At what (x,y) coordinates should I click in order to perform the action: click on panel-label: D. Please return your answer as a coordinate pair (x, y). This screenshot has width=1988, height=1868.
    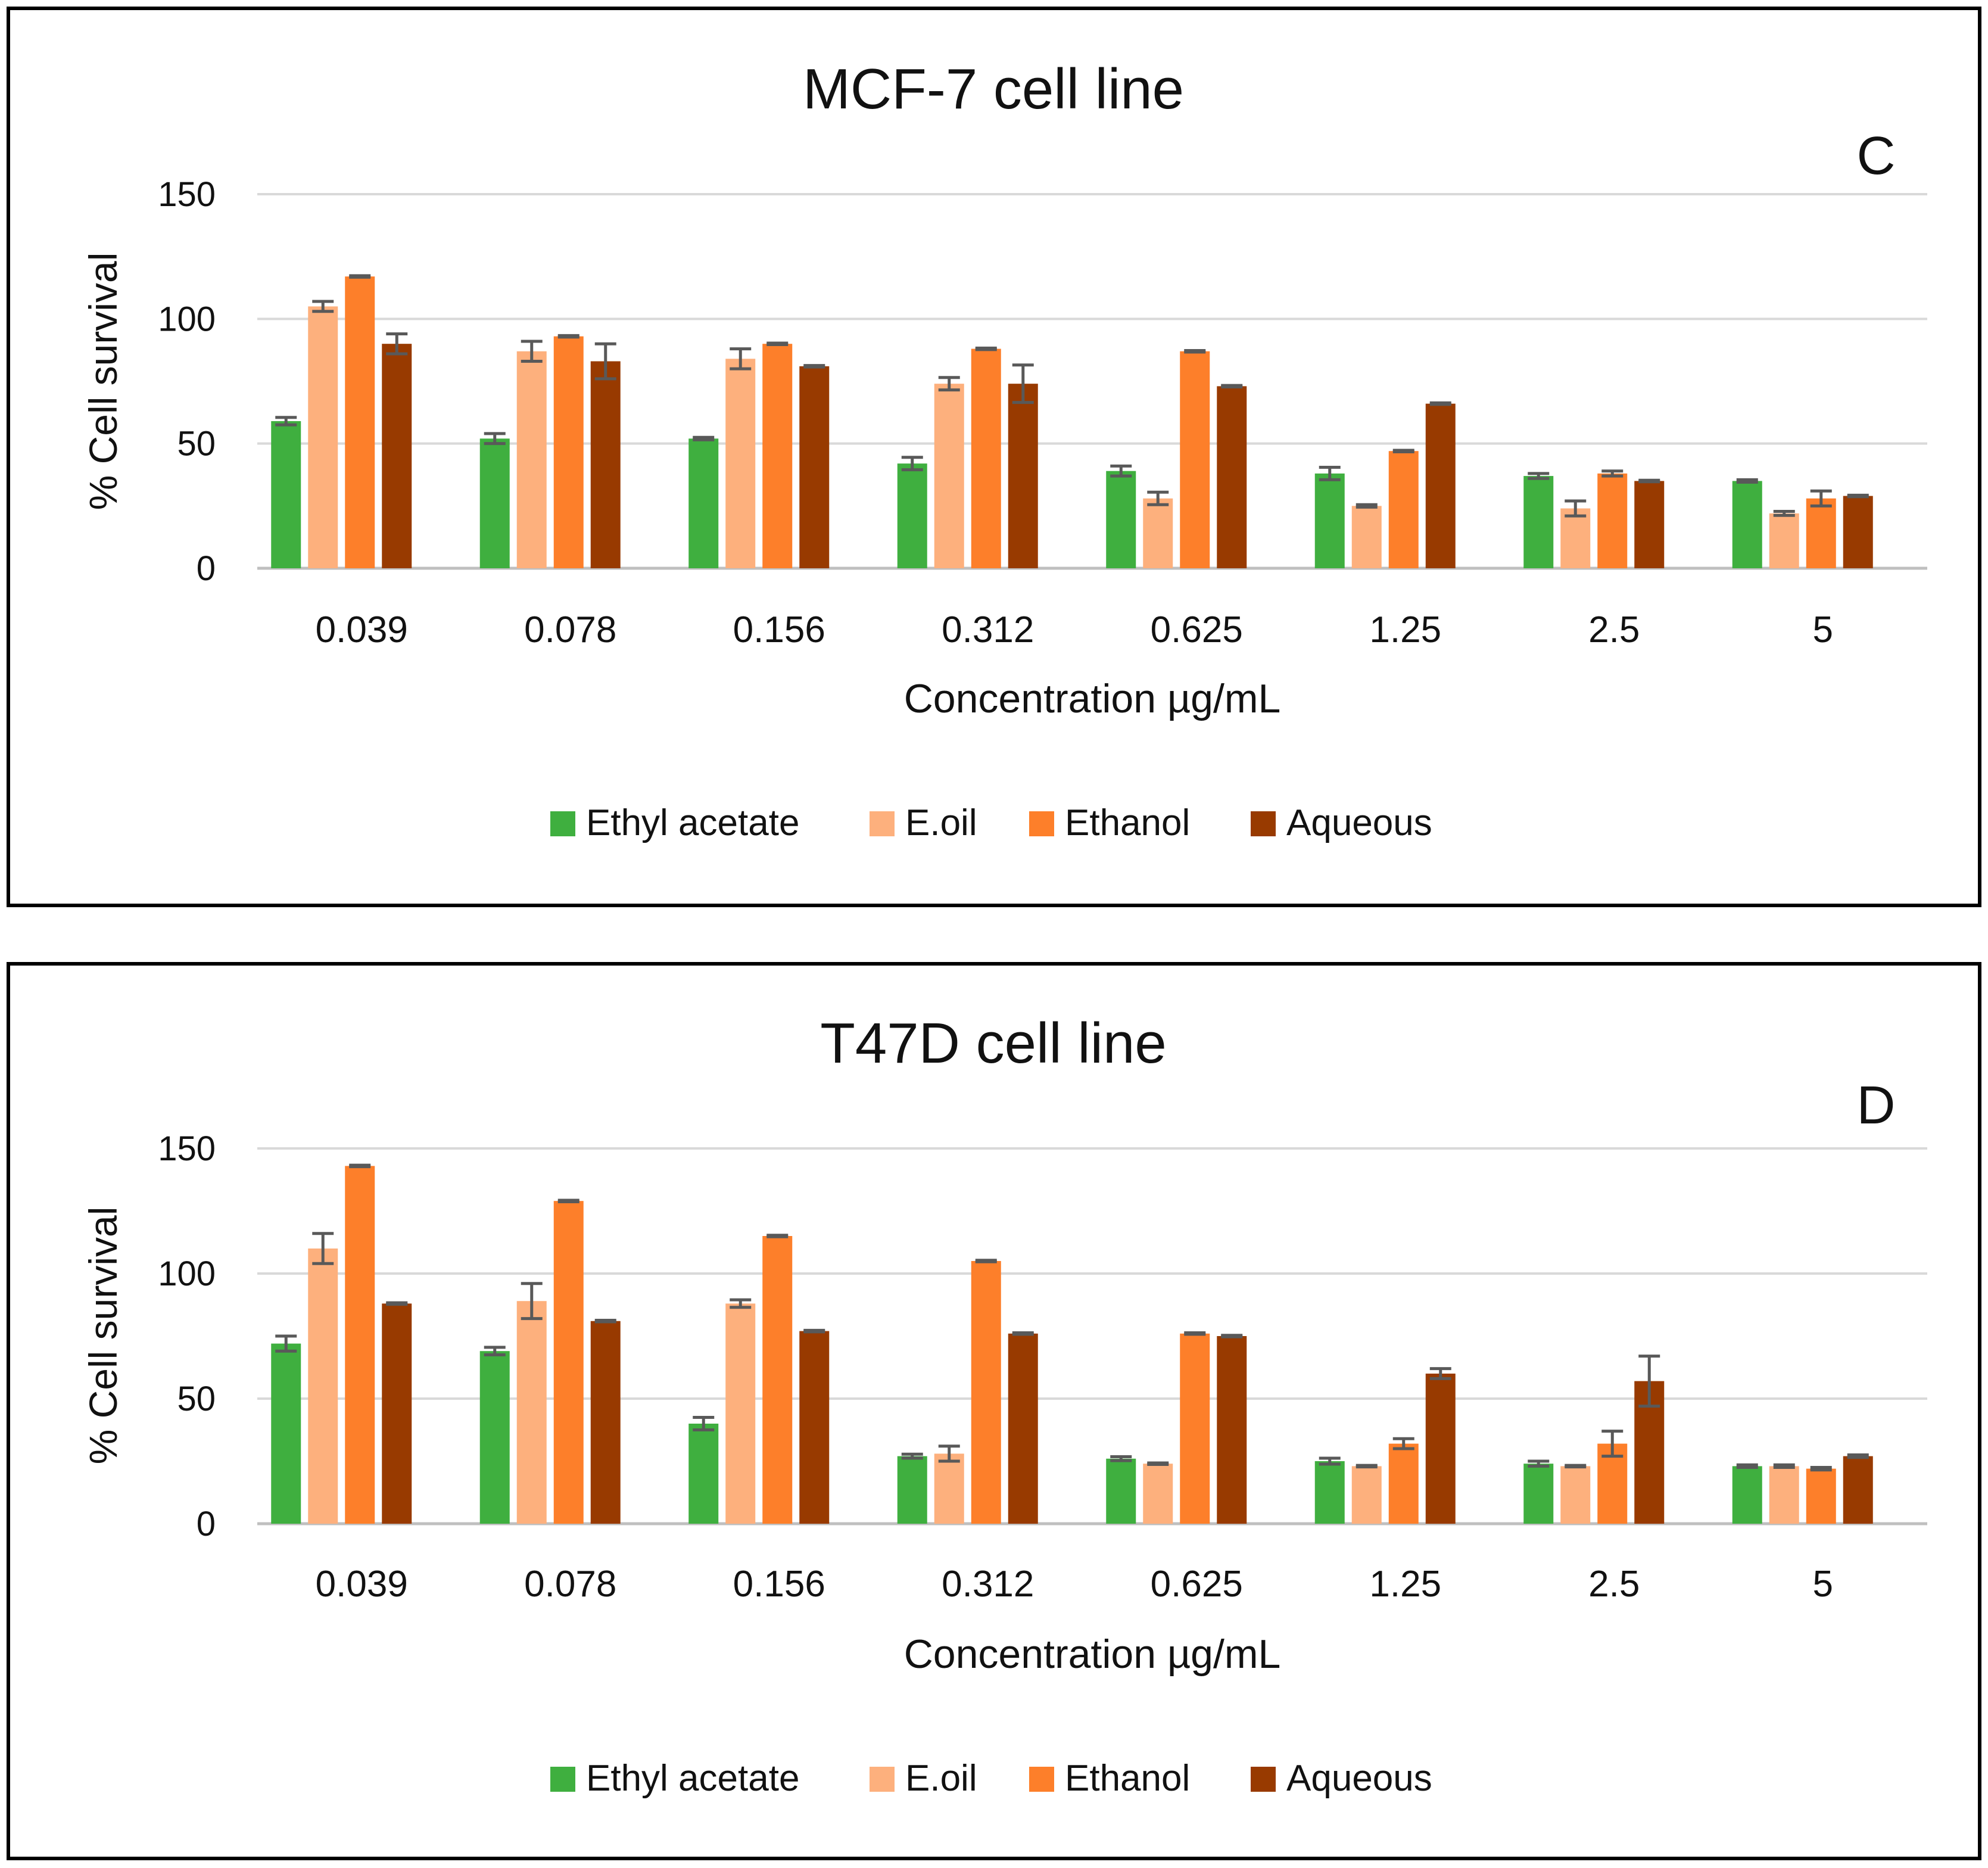
    Looking at the image, I should click on (1876, 1105).